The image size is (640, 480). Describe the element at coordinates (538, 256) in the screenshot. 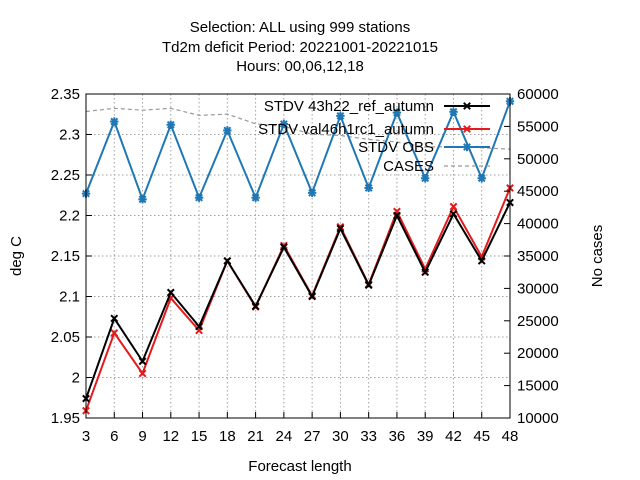

I see `y2-tick-label: 35000` at that location.